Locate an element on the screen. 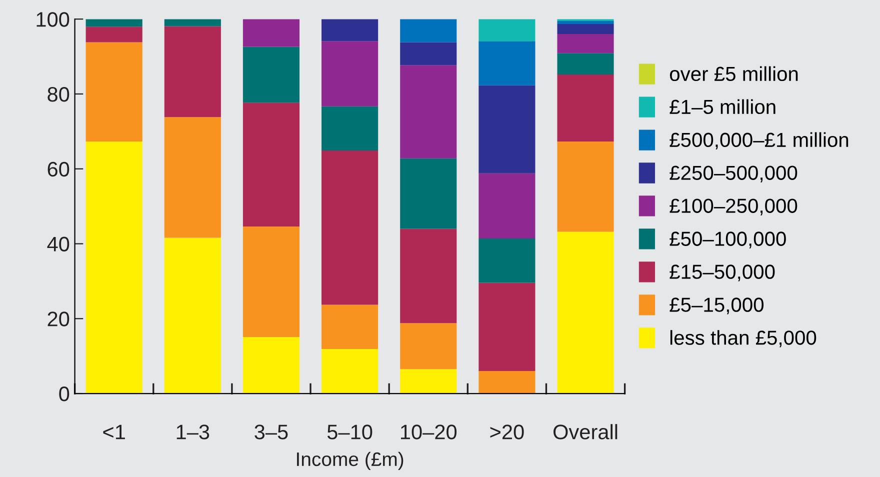  legend-label: £5–15,000 is located at coordinates (717, 306).